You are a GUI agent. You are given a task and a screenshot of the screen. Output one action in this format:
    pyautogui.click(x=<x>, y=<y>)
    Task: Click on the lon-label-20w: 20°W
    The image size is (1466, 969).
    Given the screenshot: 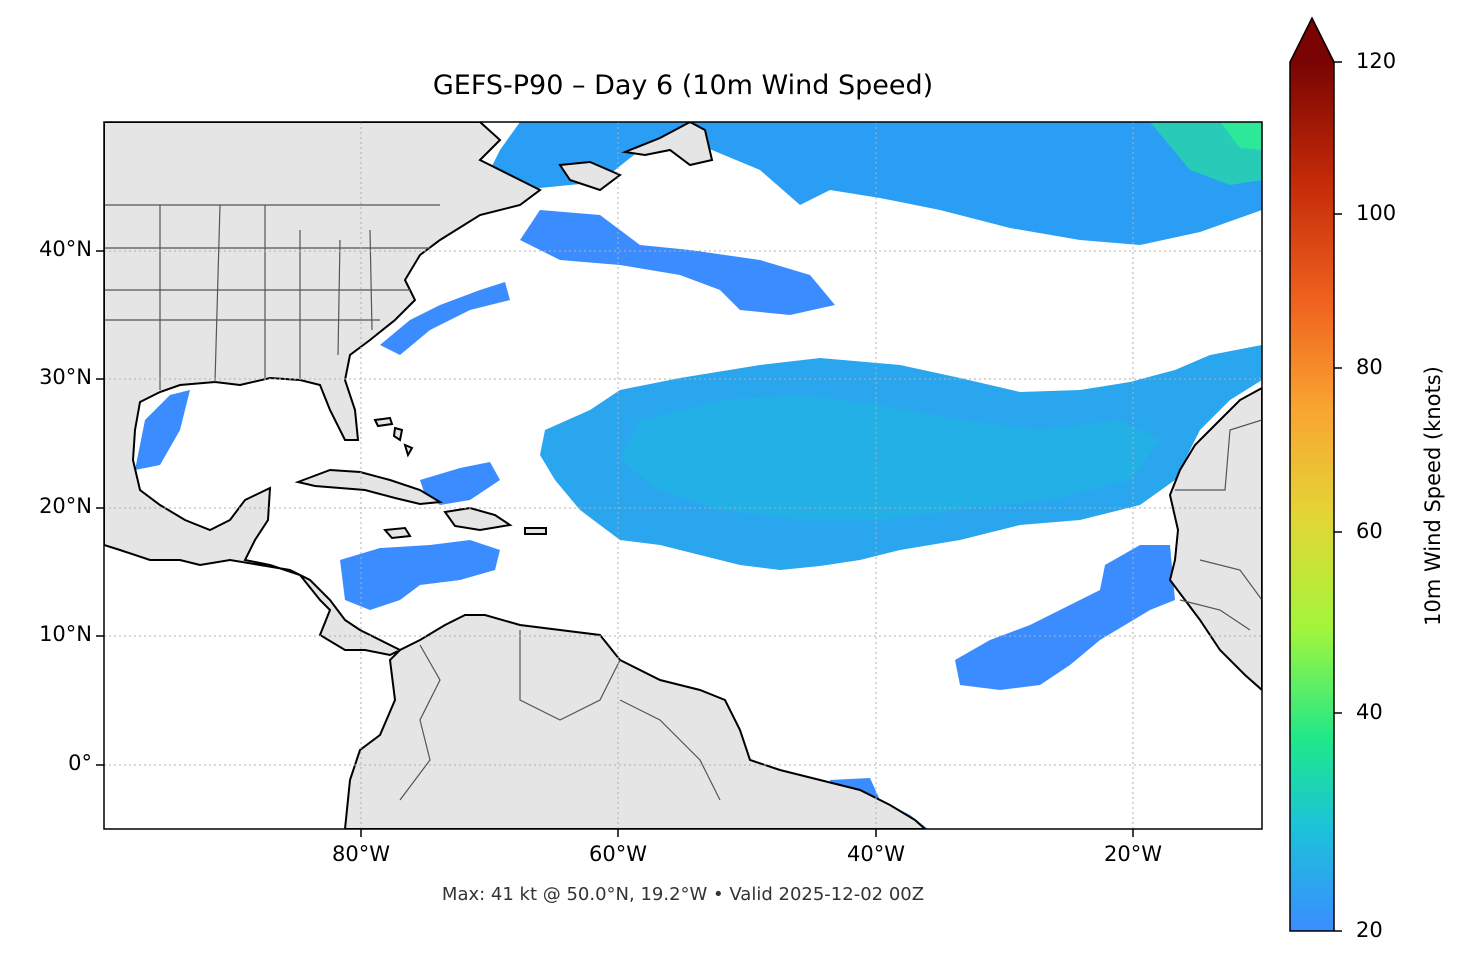 What is the action you would take?
    pyautogui.click(x=1133, y=854)
    